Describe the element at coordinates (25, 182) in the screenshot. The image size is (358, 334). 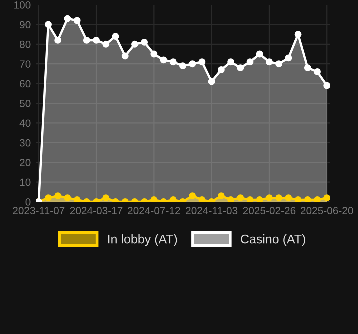
I see `y-tick-label: 10` at that location.